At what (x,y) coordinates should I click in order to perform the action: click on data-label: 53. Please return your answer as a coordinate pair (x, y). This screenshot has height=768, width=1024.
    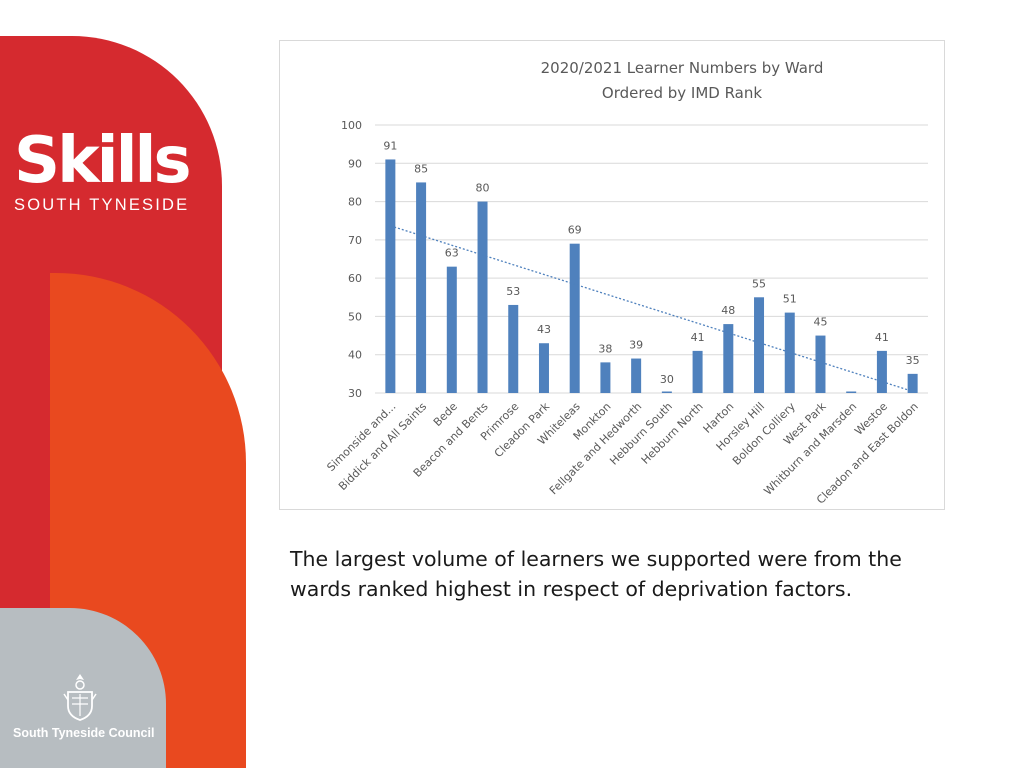
    Looking at the image, I should click on (513, 291).